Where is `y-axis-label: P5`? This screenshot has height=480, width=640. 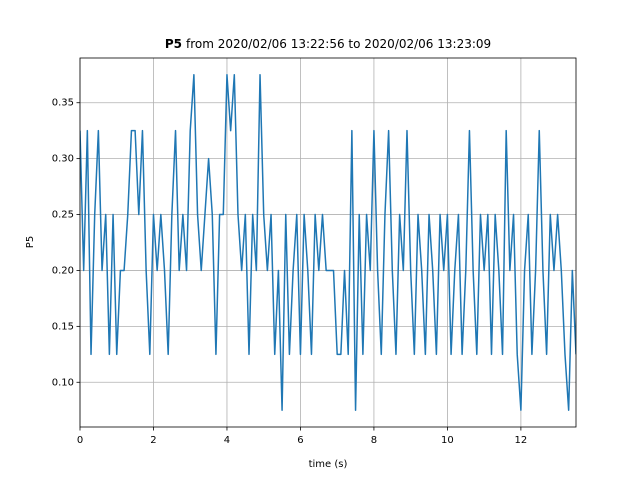
y-axis-label: P5 is located at coordinates (30, 242).